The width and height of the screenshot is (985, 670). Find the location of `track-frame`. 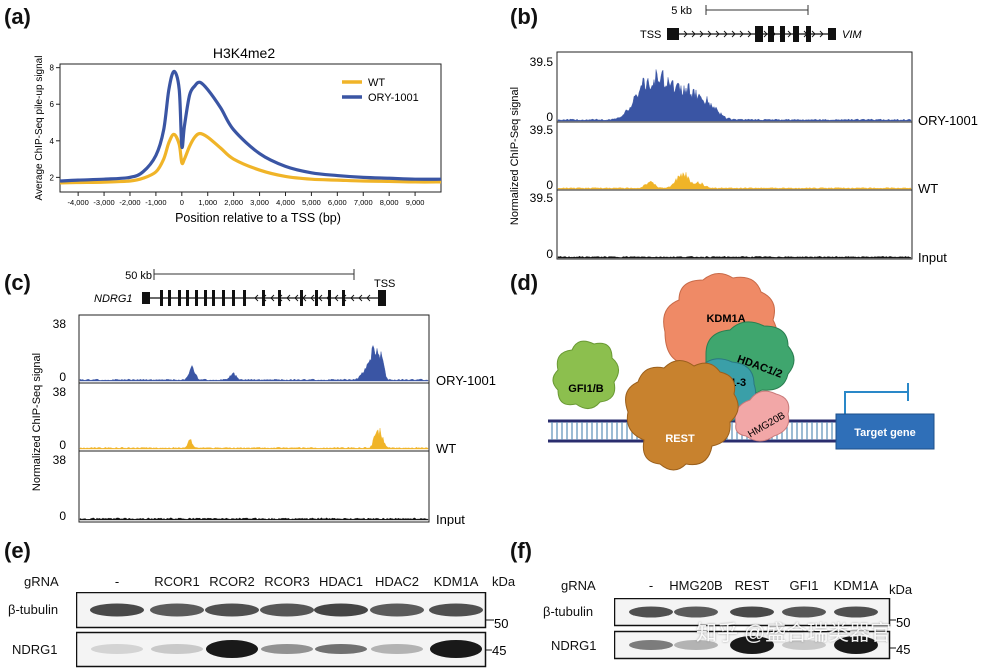

track-frame is located at coordinates (254, 418).